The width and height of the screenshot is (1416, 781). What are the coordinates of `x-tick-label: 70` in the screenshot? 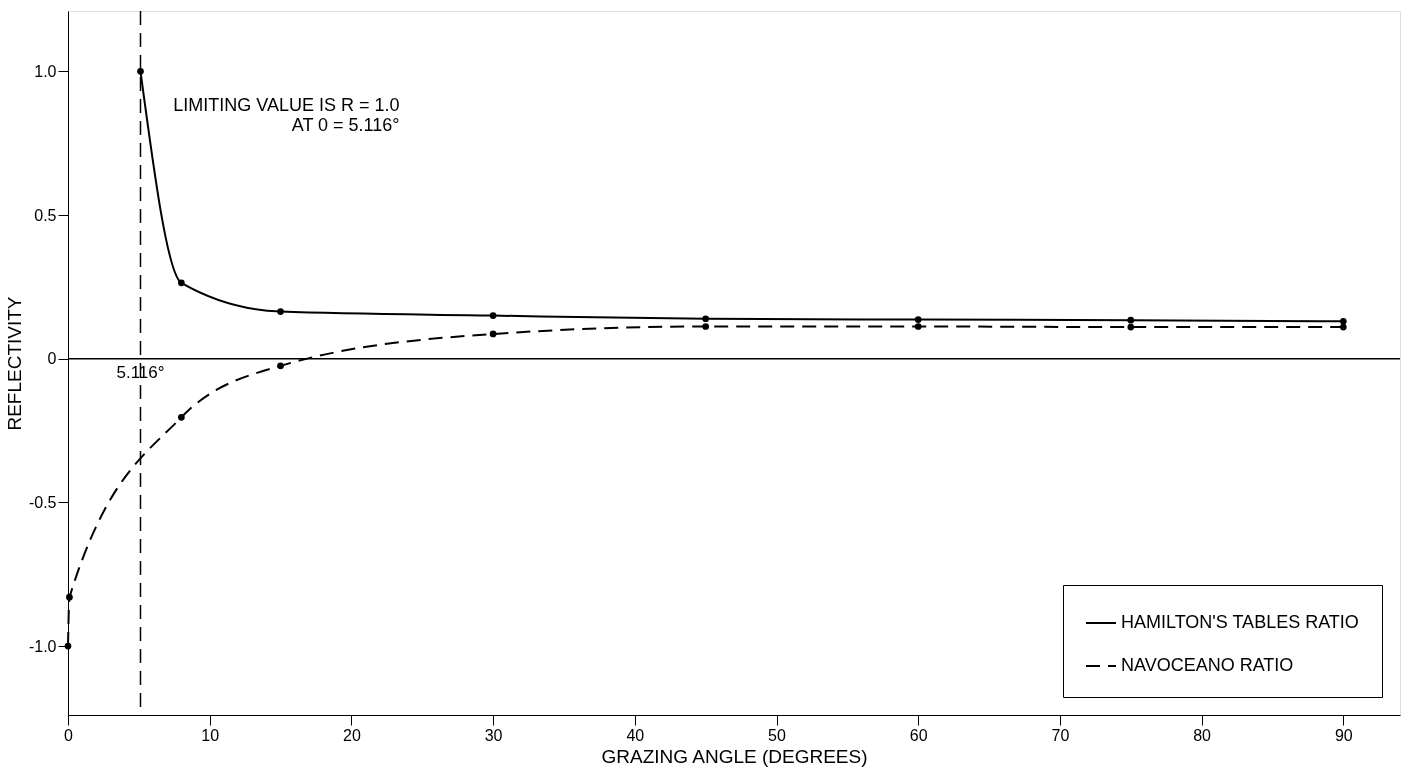 It's located at (1060, 735).